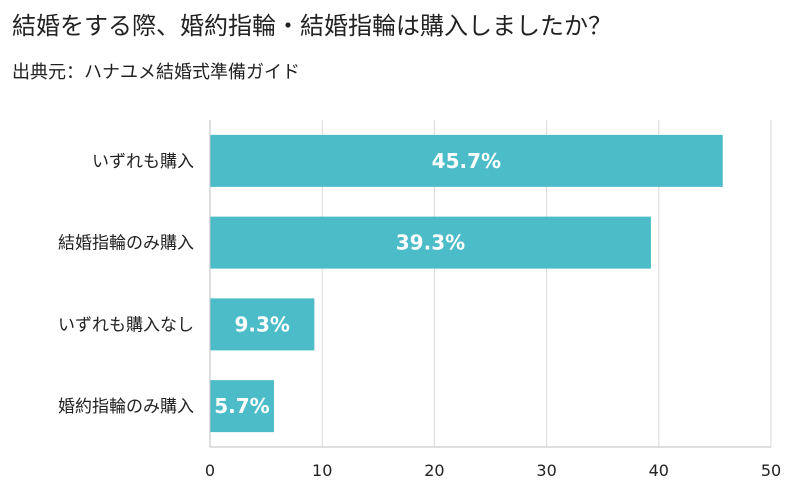 This screenshot has width=793, height=498. What do you see at coordinates (546, 470) in the screenshot?
I see `x-tick-label: 30` at bounding box center [546, 470].